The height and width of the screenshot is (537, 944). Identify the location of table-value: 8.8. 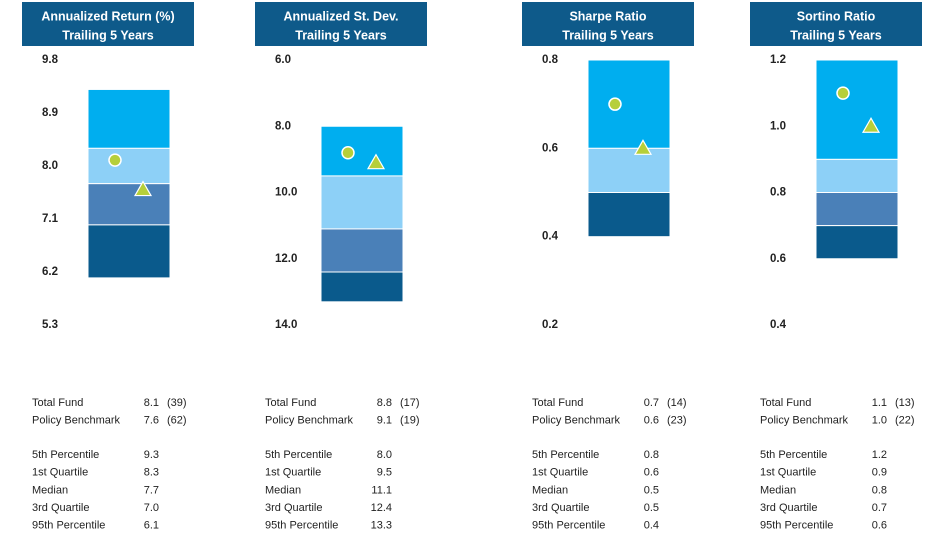
(384, 403).